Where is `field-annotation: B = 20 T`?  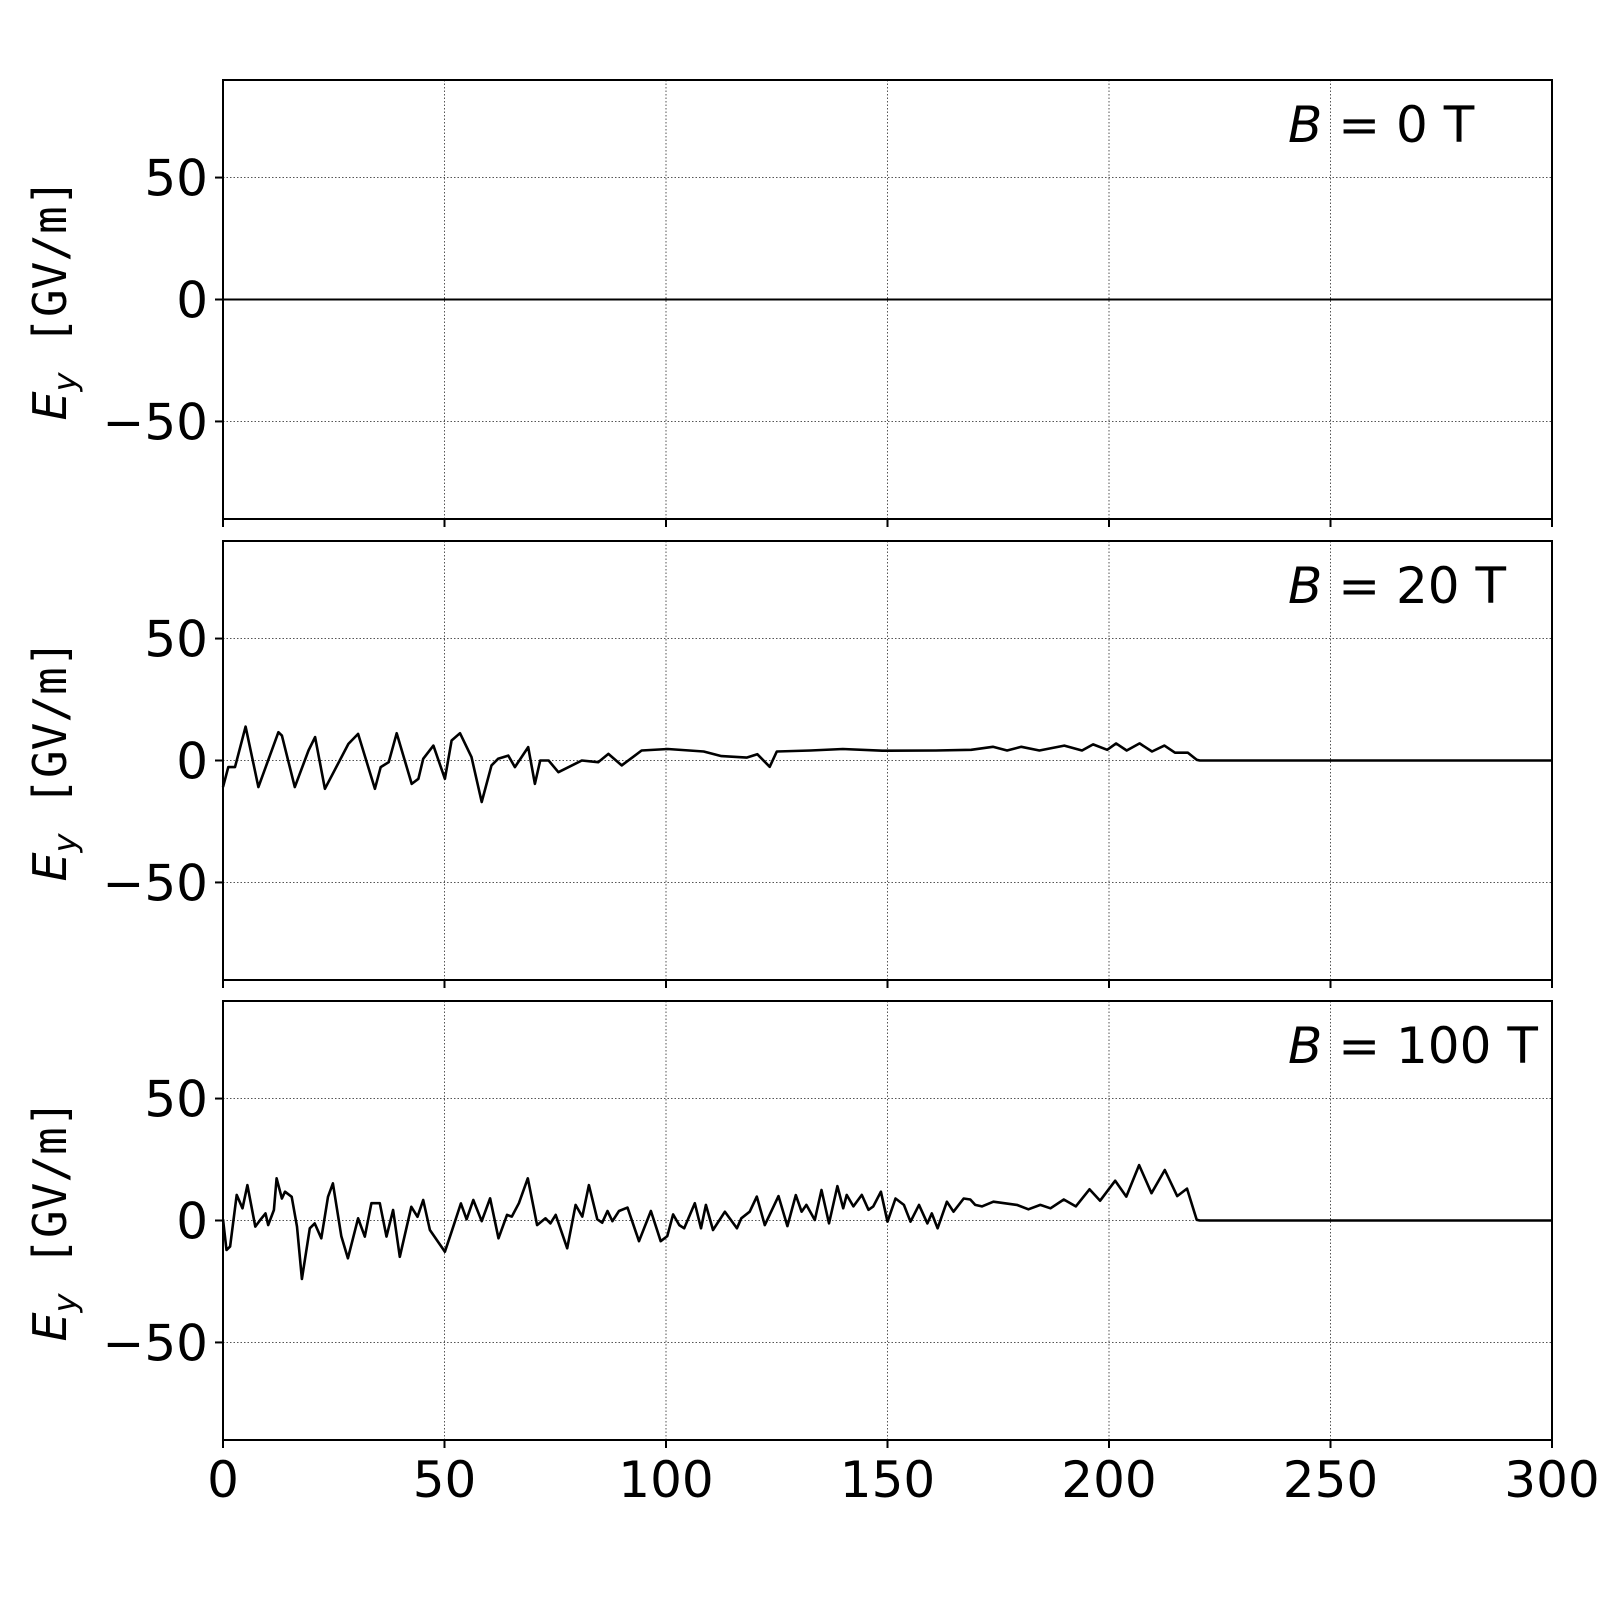 field-annotation: B = 20 T is located at coordinates (1397, 586).